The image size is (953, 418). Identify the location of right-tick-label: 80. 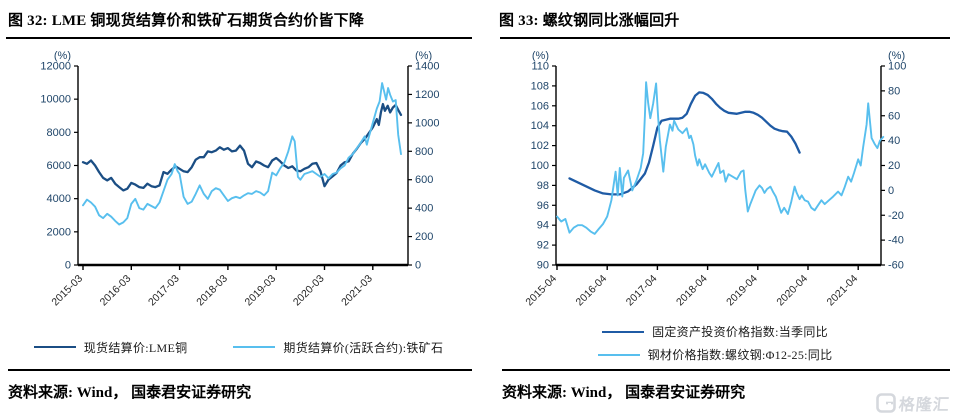
(894, 91).